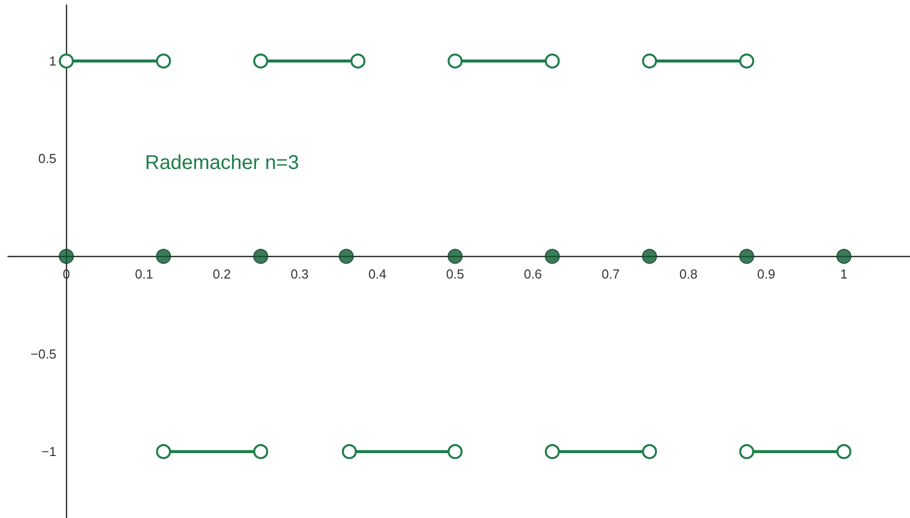 The image size is (910, 518). What do you see at coordinates (47, 158) in the screenshot?
I see `y-tick-label: 0.5` at bounding box center [47, 158].